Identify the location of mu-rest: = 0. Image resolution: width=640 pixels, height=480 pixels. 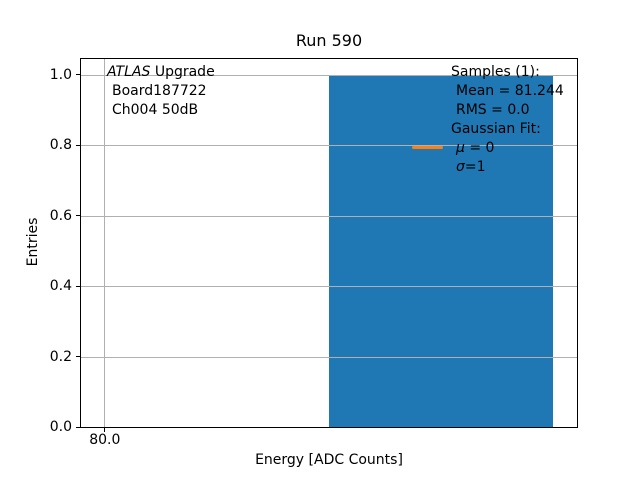
(479, 148).